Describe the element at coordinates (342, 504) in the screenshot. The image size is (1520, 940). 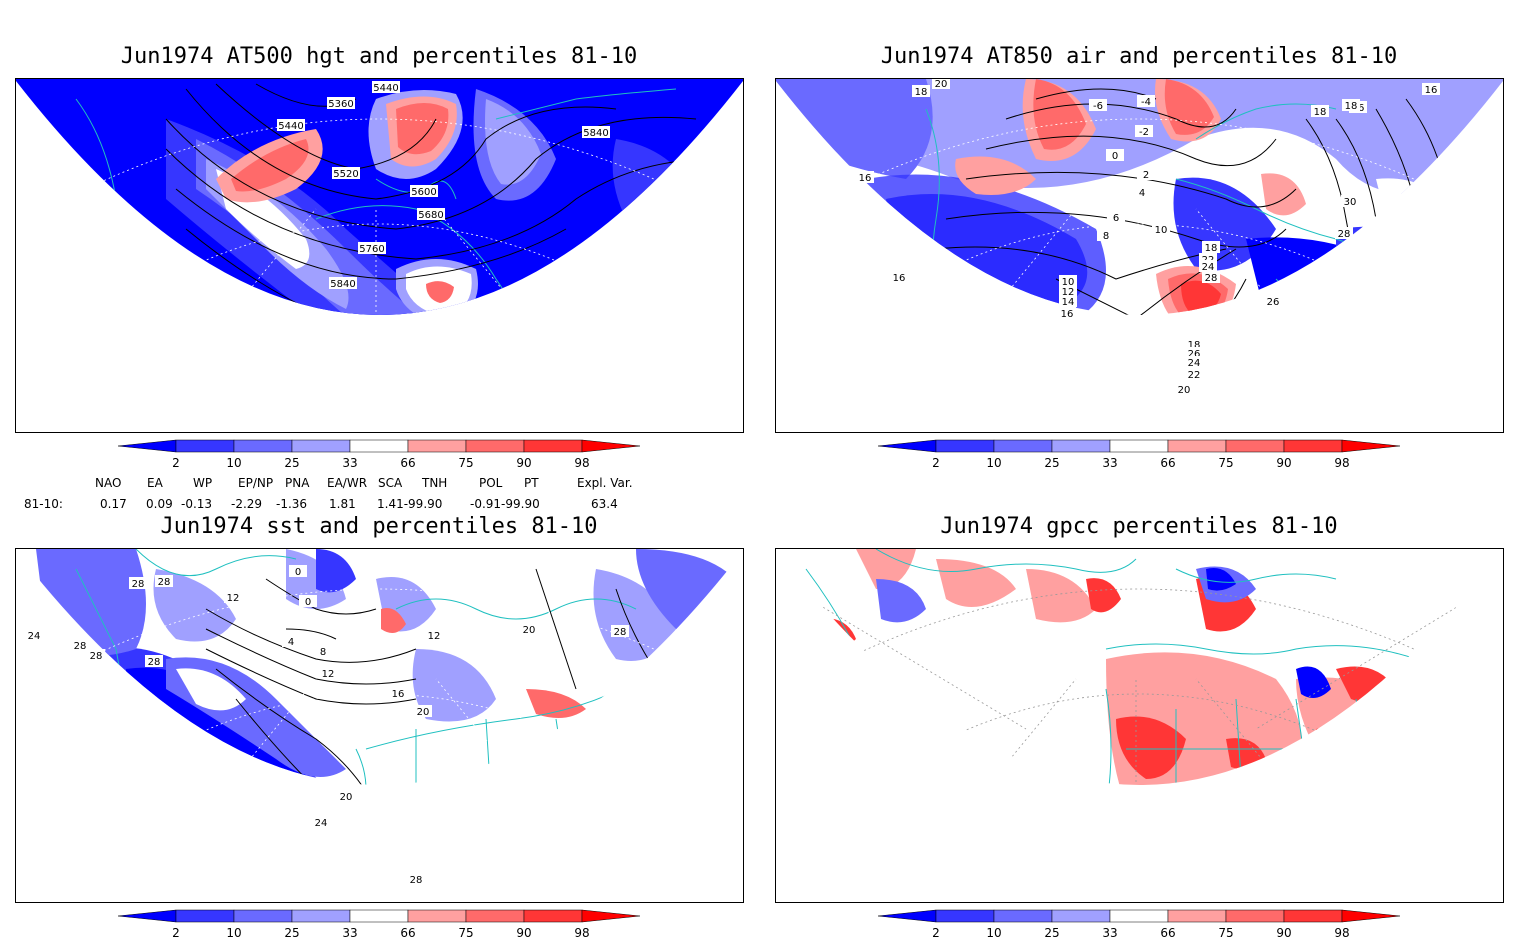
I see `index-value-eawr: 1.81` at that location.